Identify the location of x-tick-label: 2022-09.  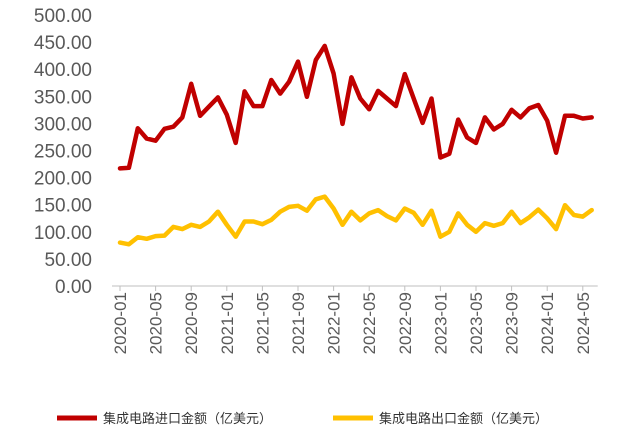
(405, 323).